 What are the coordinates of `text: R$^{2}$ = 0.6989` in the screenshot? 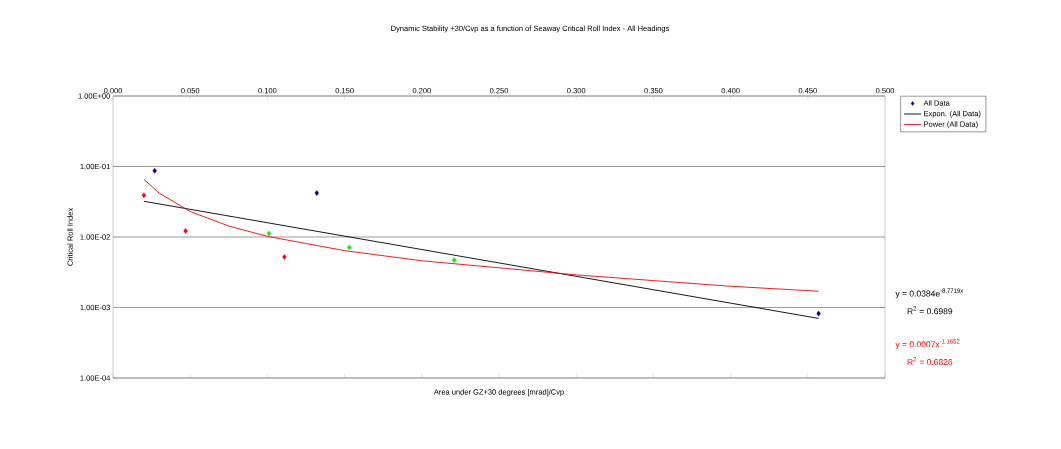 It's located at (930, 310).